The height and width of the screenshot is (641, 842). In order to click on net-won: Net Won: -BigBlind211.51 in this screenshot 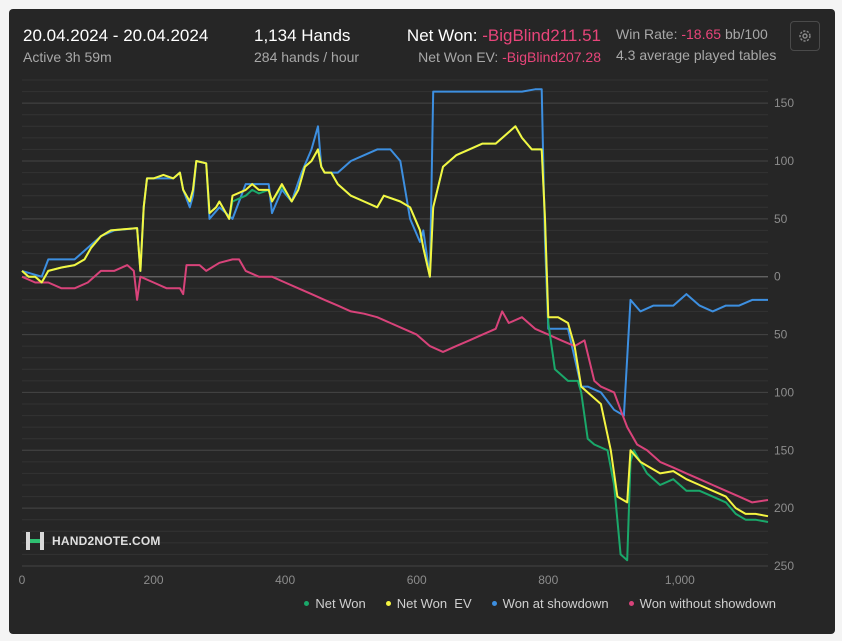, I will do `click(504, 36)`.